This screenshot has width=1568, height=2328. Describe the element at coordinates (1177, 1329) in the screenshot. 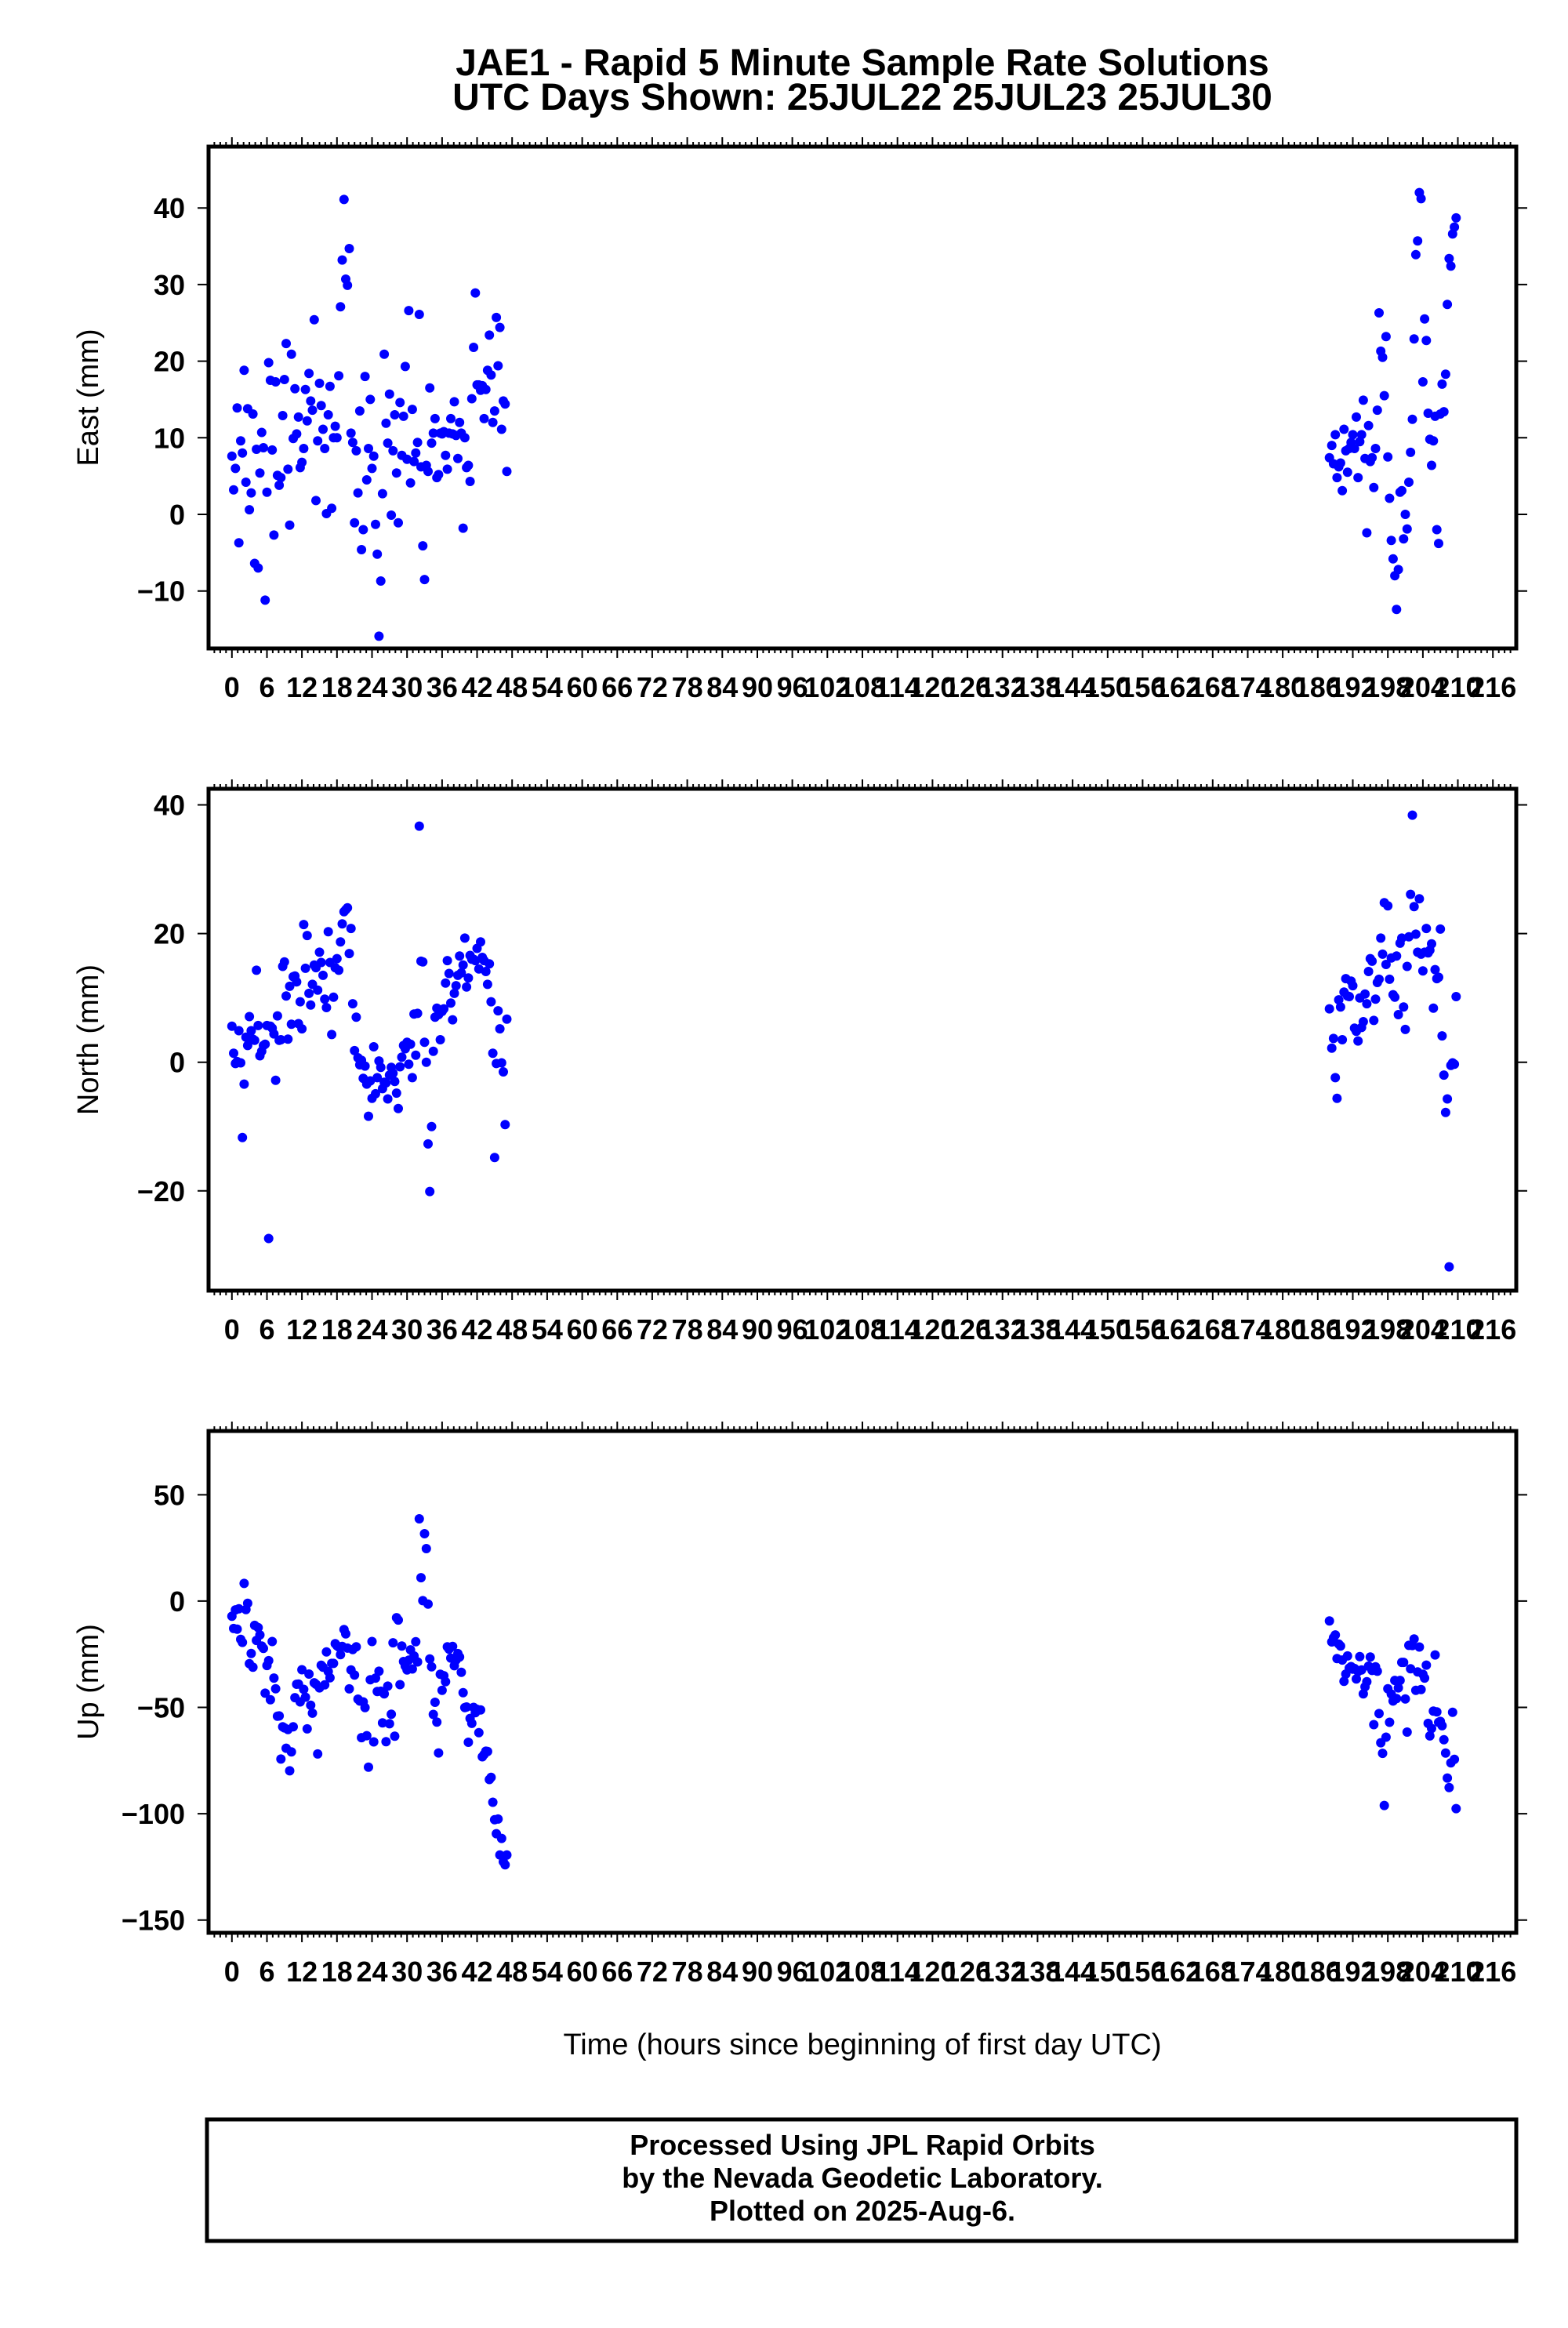

I see `x-tick-label: 162` at that location.